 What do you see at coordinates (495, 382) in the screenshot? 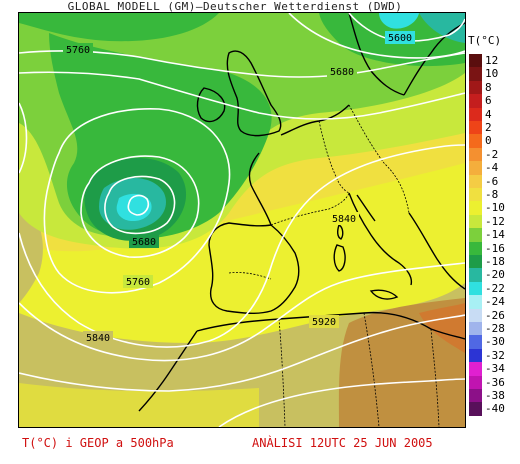
I see `legend-label: -36` at bounding box center [495, 382].